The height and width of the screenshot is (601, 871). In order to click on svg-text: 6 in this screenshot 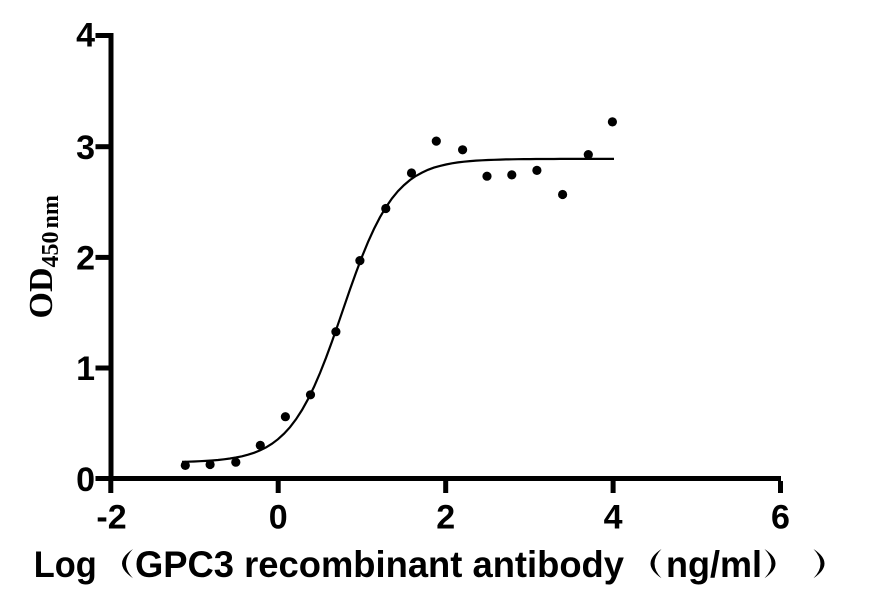, I will do `click(780, 518)`.